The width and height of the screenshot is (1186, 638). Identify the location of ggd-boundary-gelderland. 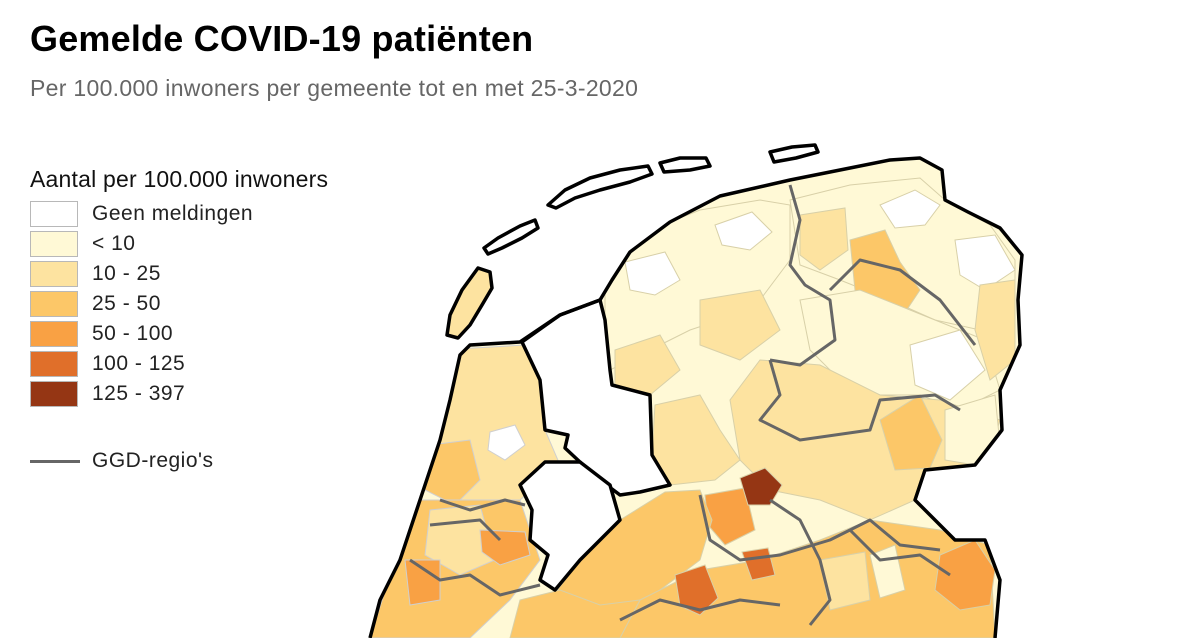
(819, 528).